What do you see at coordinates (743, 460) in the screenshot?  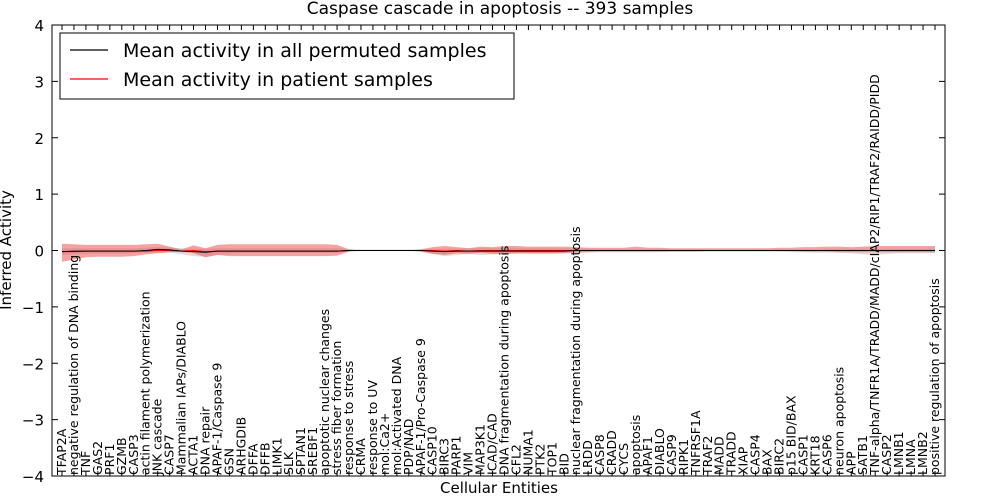 I see `x-tick-label: XIAP` at bounding box center [743, 460].